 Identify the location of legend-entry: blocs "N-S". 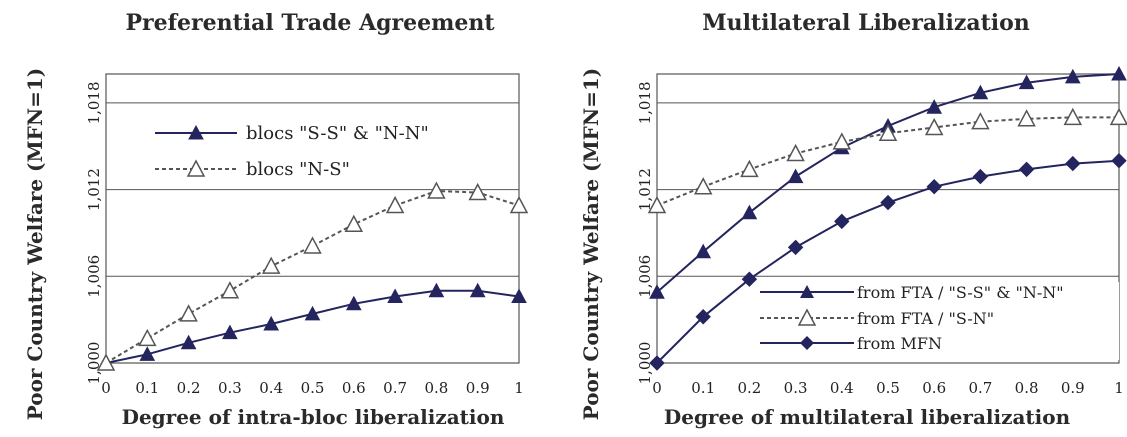
(298, 169).